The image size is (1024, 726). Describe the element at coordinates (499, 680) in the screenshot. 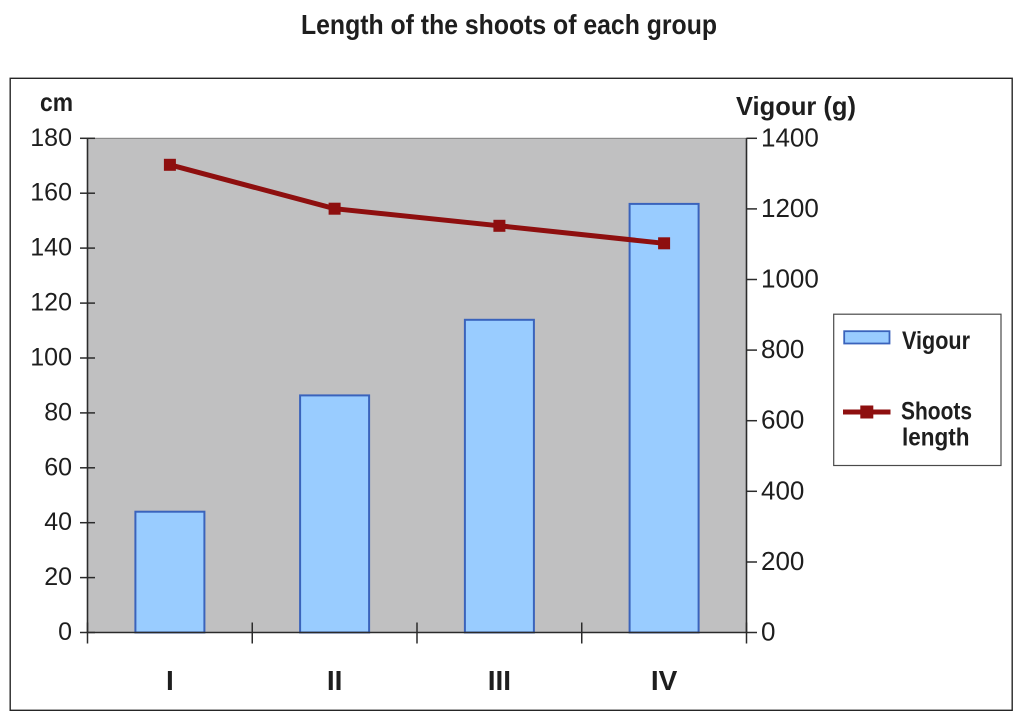

I see `svg-text: III` at that location.